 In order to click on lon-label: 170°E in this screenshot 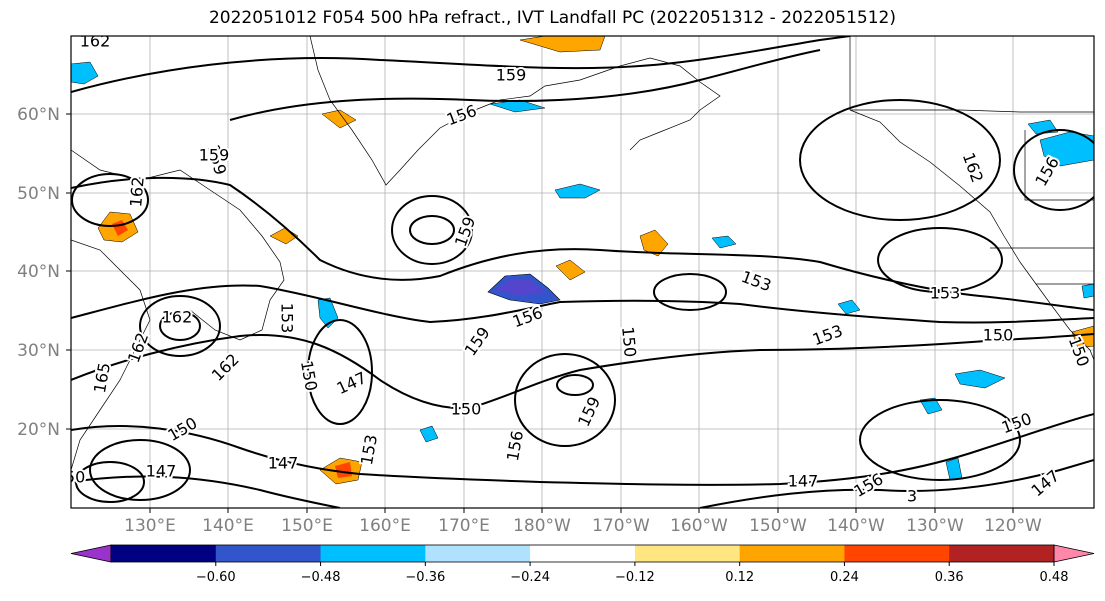, I will do `click(464, 526)`.